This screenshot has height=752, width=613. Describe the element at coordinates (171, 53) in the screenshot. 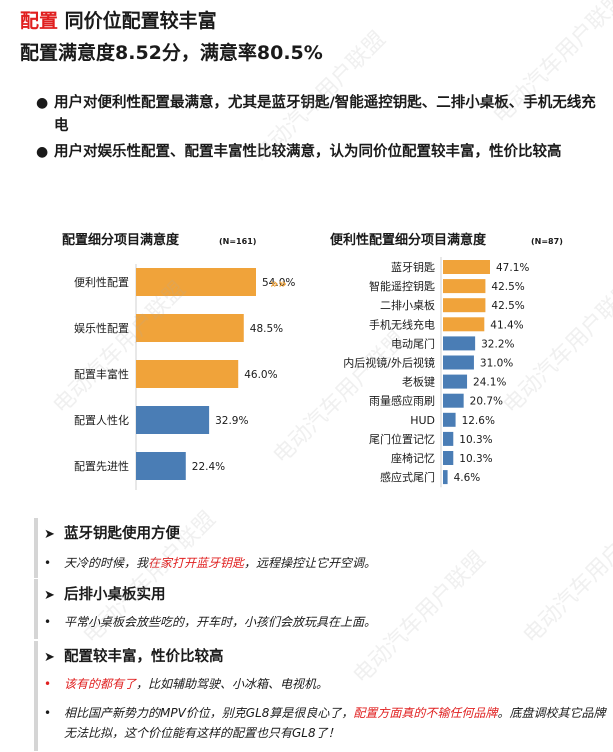

I see `page-subtitle: 配置满意度8.52分，满意率80.5%` at that location.